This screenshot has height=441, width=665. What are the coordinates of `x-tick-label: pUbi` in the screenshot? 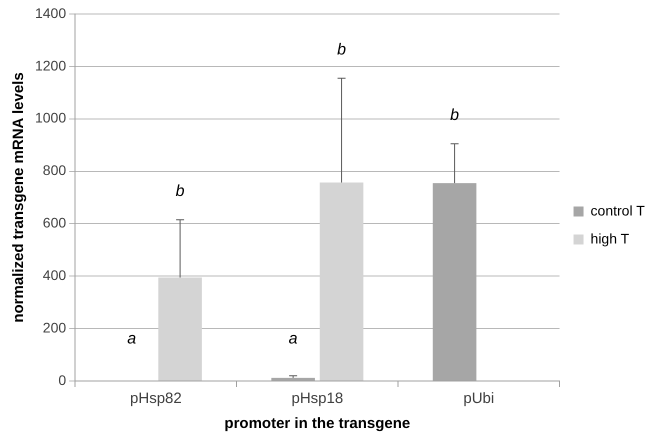 It's located at (478, 399).